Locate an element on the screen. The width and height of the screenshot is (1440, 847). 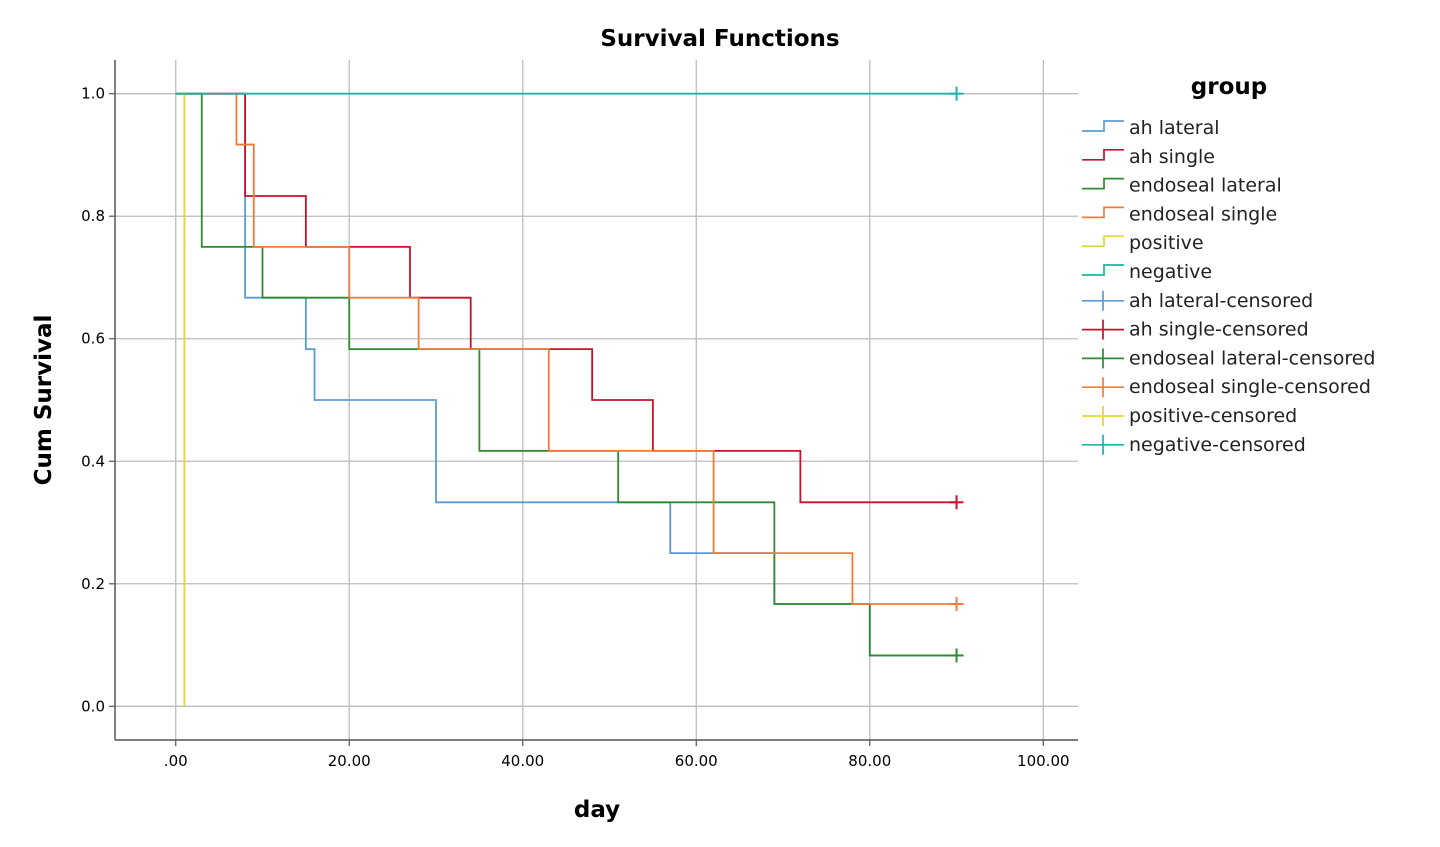
y-axis-title: Cum Survival is located at coordinates (44, 400).